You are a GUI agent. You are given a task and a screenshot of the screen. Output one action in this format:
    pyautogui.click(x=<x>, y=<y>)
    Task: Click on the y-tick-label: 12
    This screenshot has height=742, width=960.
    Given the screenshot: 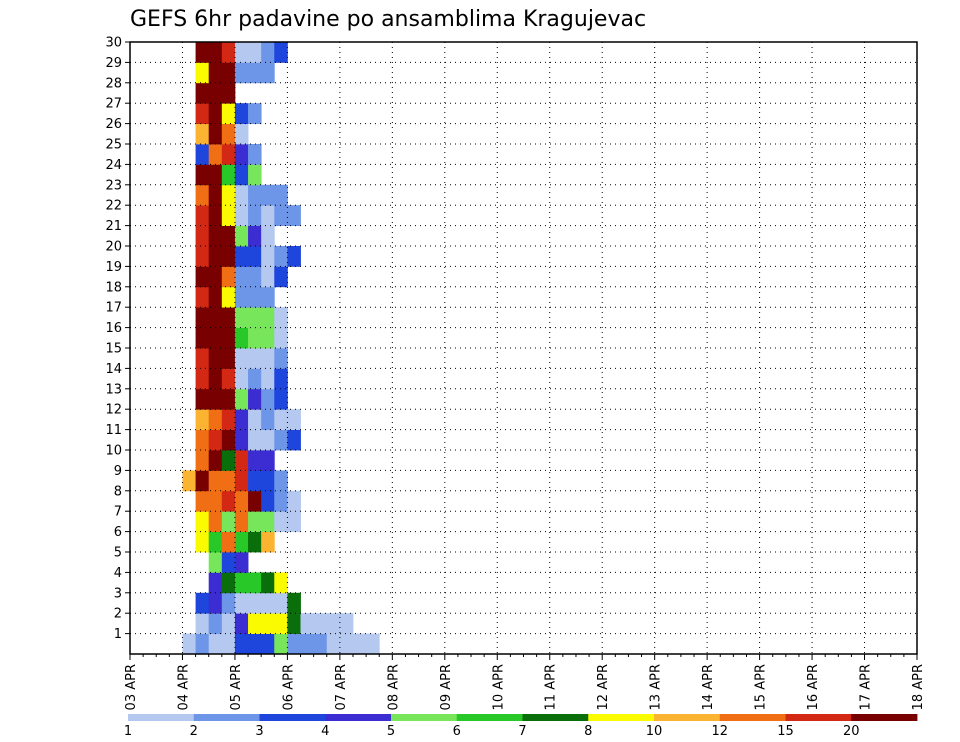 What is the action you would take?
    pyautogui.click(x=113, y=410)
    